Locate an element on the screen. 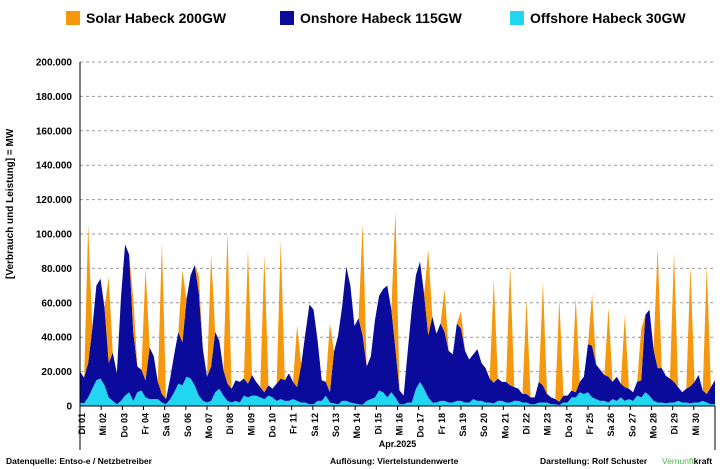  x-tick-label: Sa 19 is located at coordinates (463, 425).